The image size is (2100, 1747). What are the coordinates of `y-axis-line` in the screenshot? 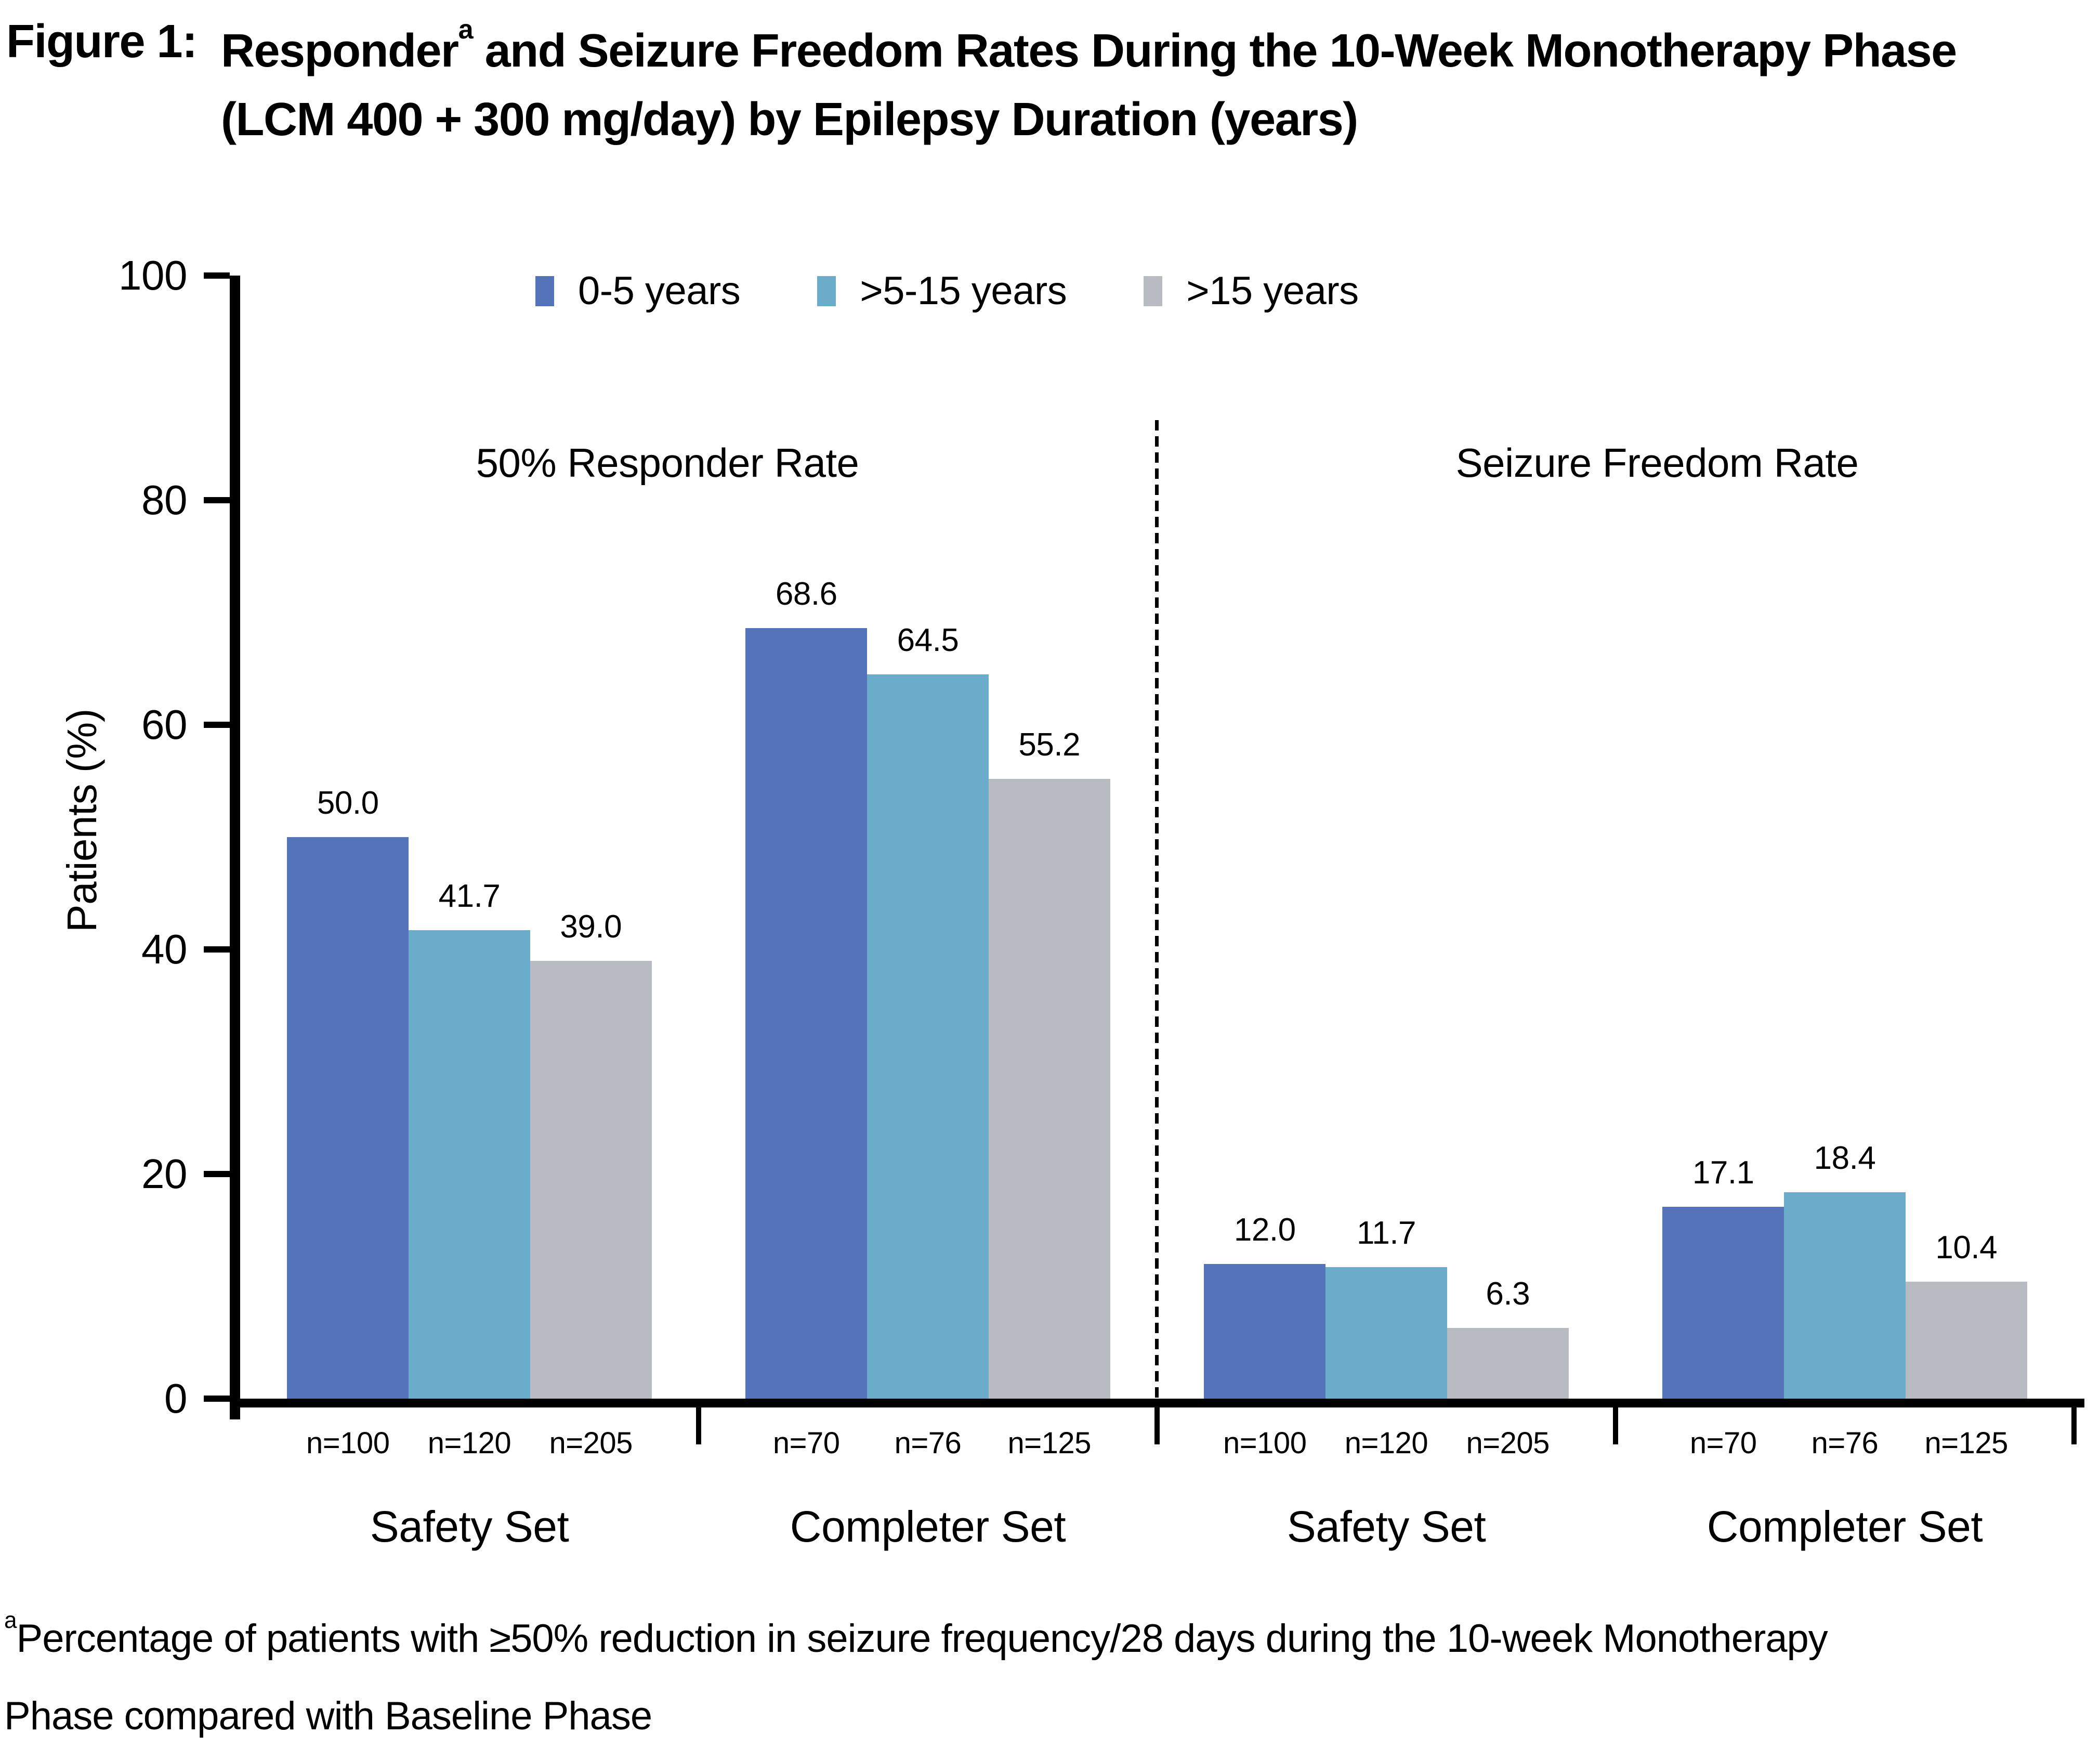 It's located at (235, 848).